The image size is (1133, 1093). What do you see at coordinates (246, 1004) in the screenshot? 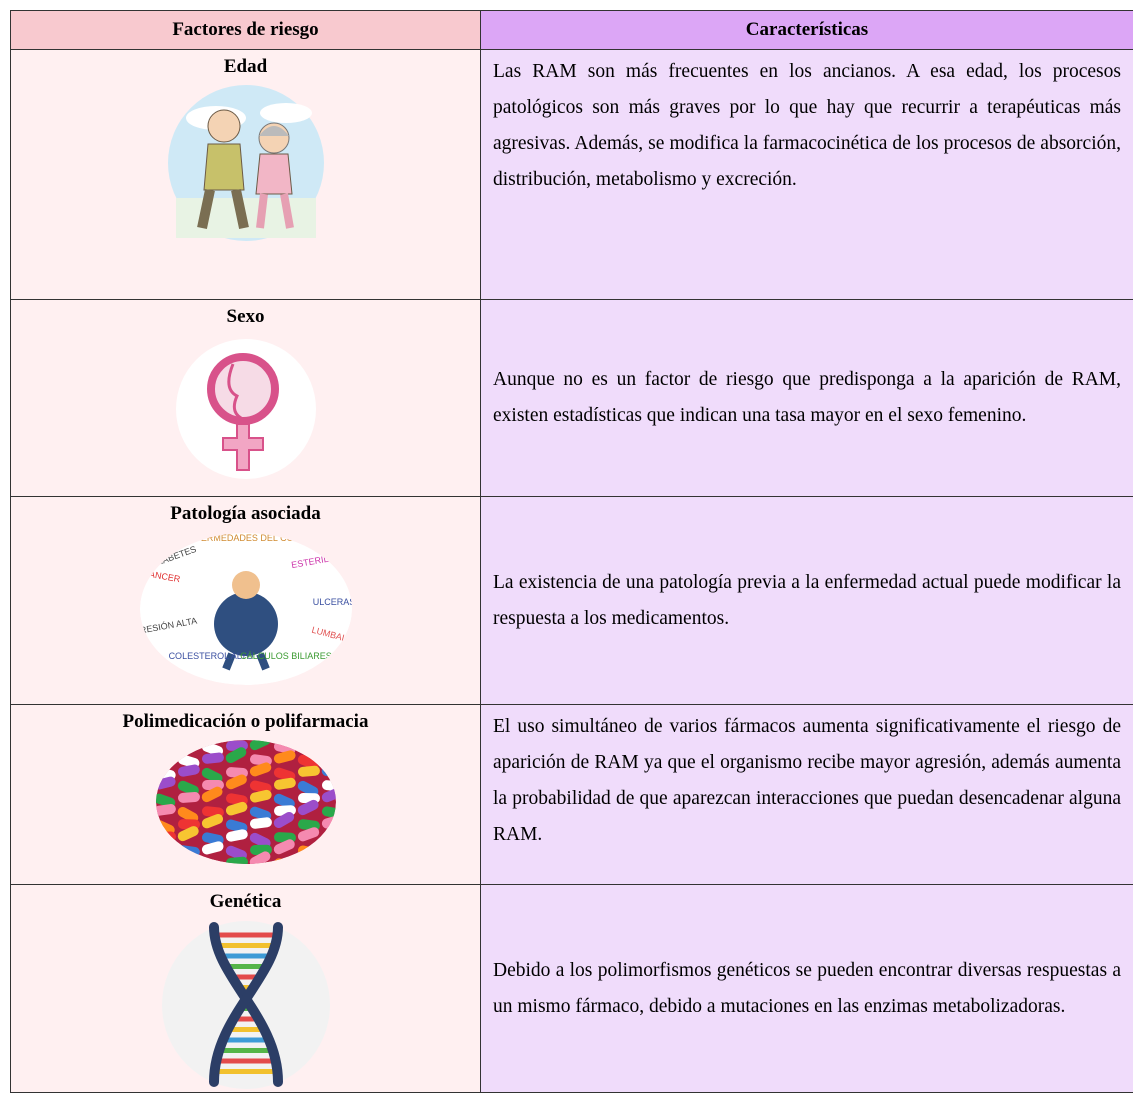
I see `image-dna` at bounding box center [246, 1004].